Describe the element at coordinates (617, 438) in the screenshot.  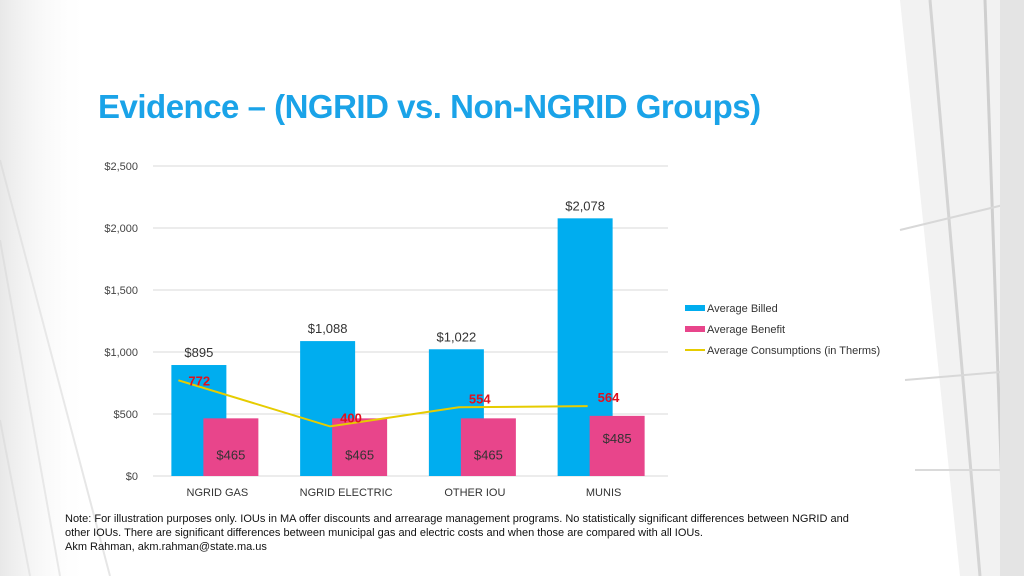
I see `data-label-benefit: $485` at that location.